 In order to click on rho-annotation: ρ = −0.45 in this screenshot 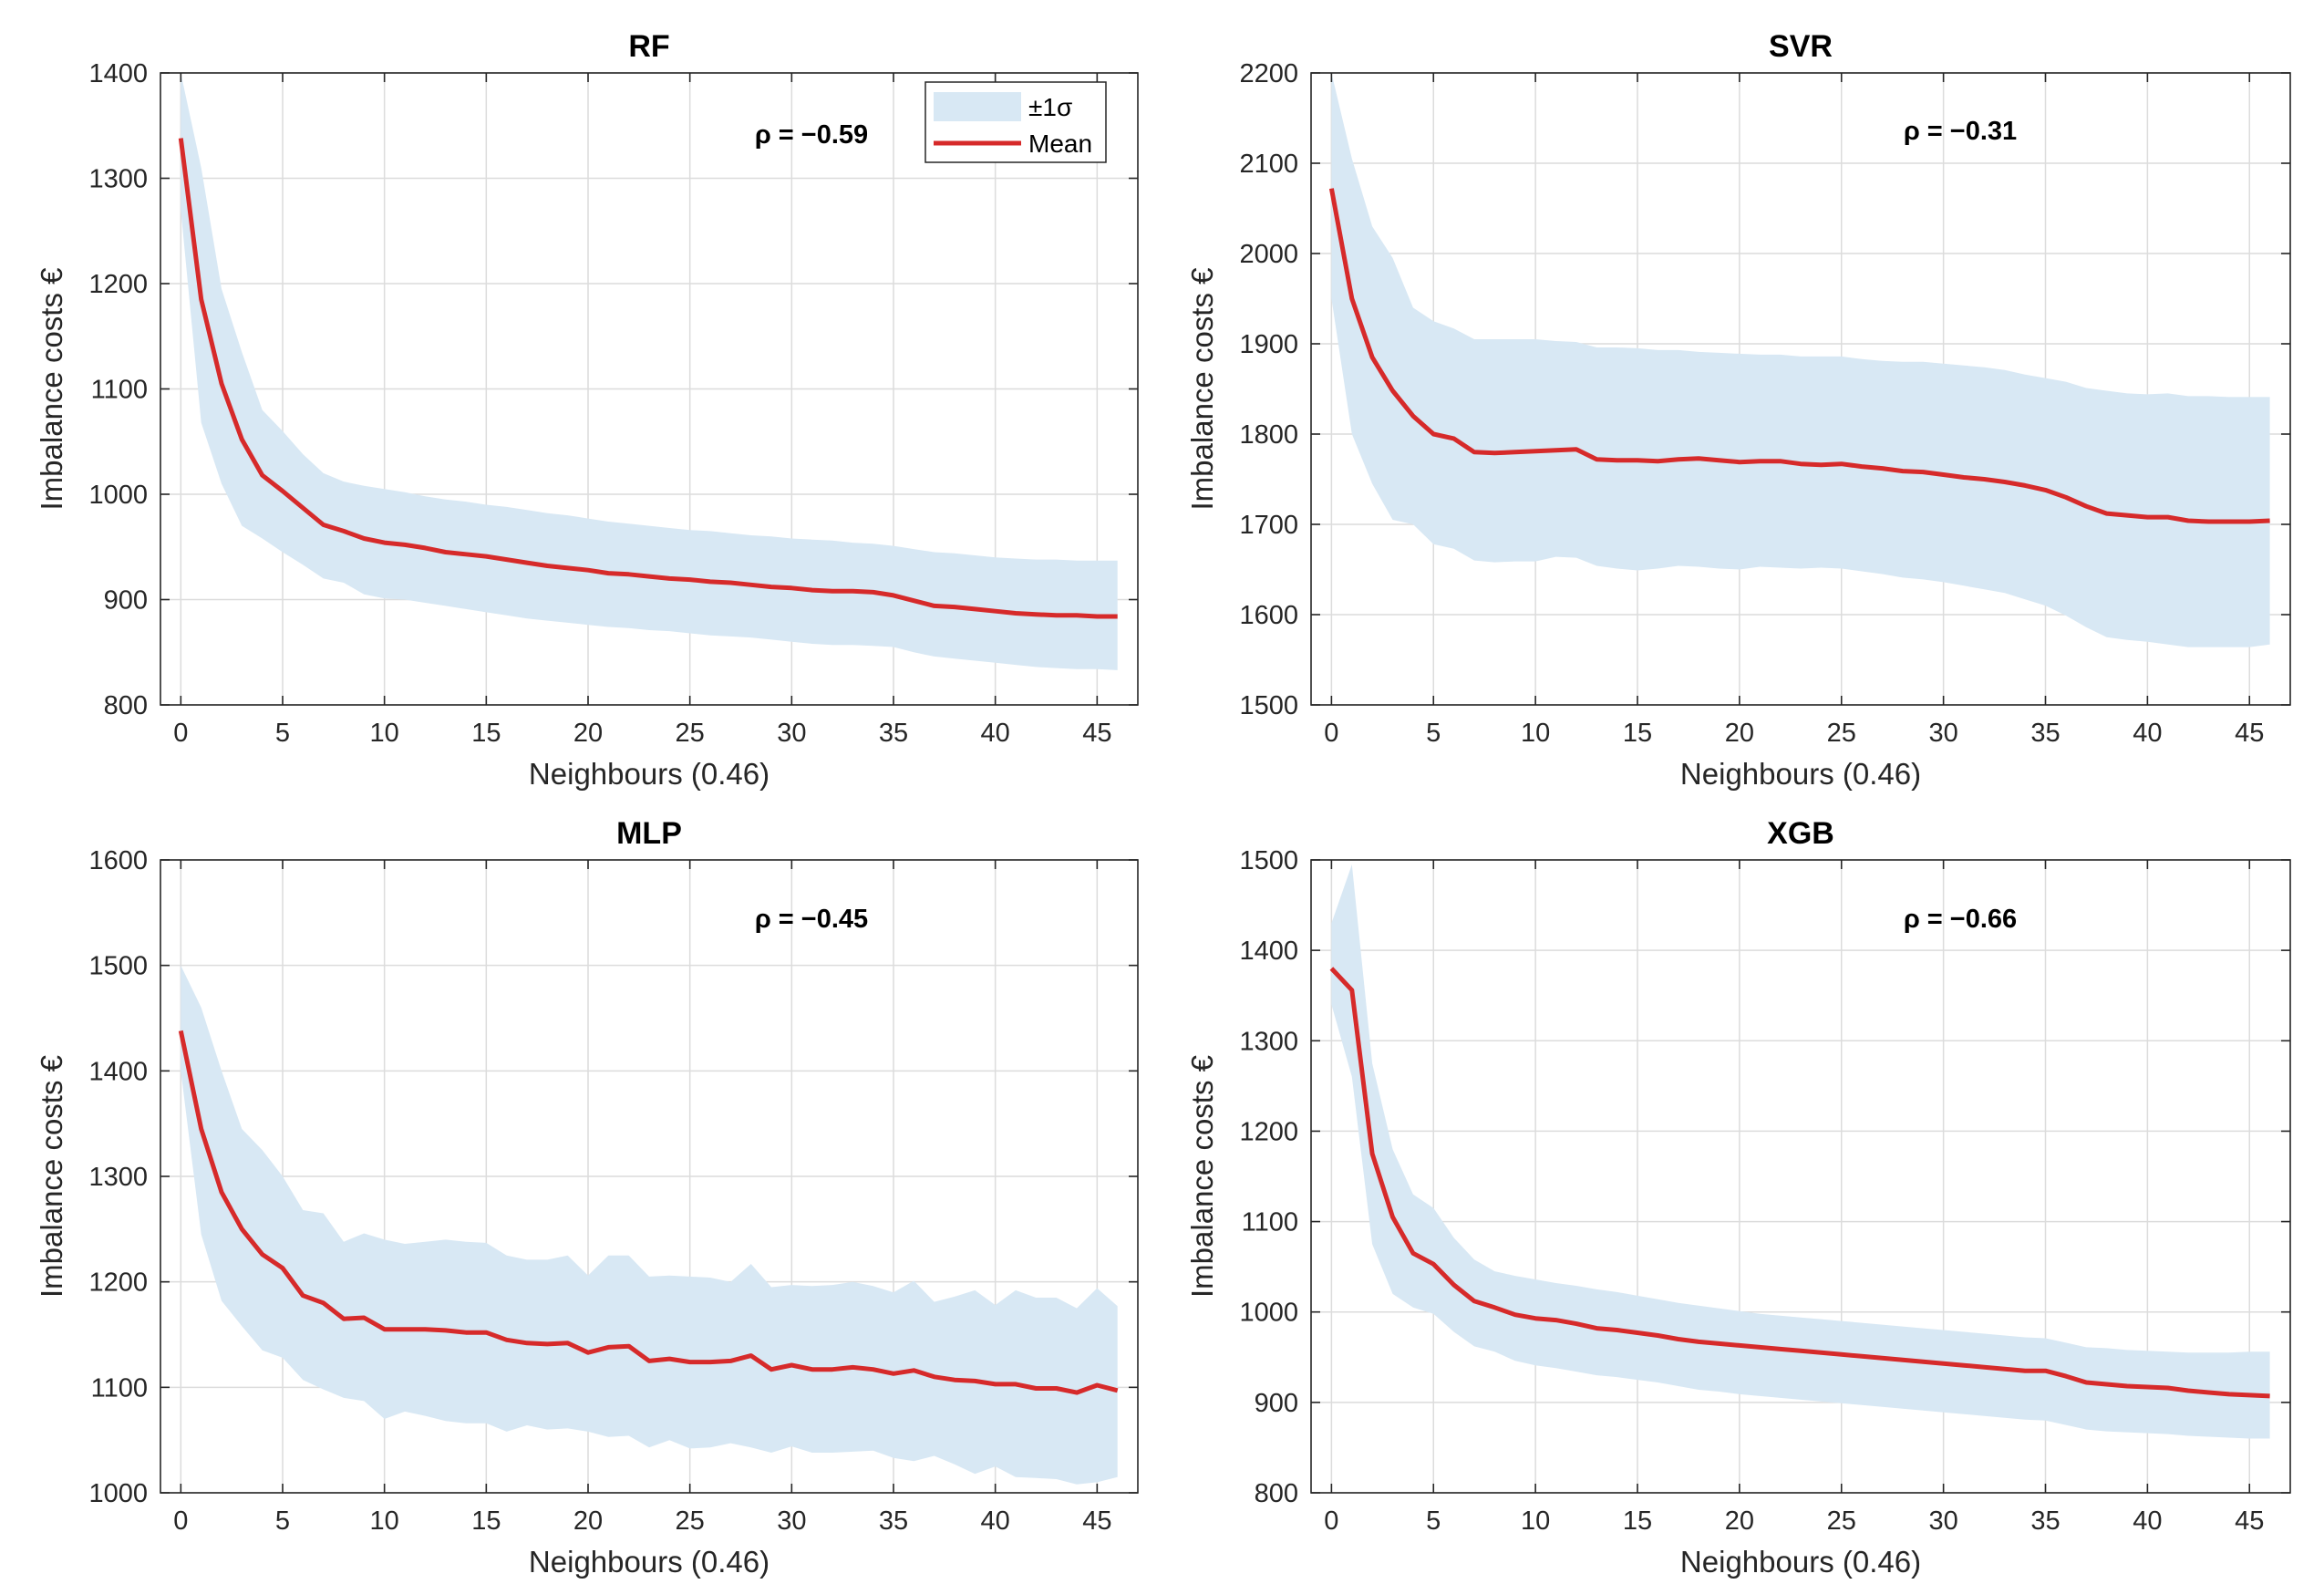, I will do `click(811, 920)`.